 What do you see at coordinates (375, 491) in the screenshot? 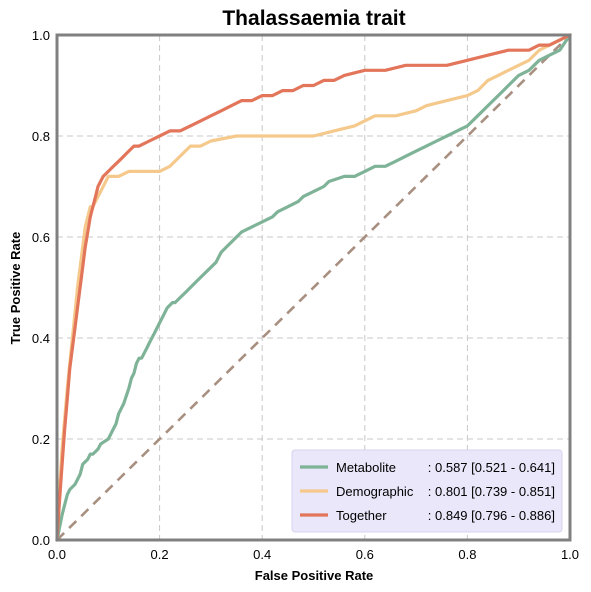
I see `legend-series-name: Demographic` at bounding box center [375, 491].